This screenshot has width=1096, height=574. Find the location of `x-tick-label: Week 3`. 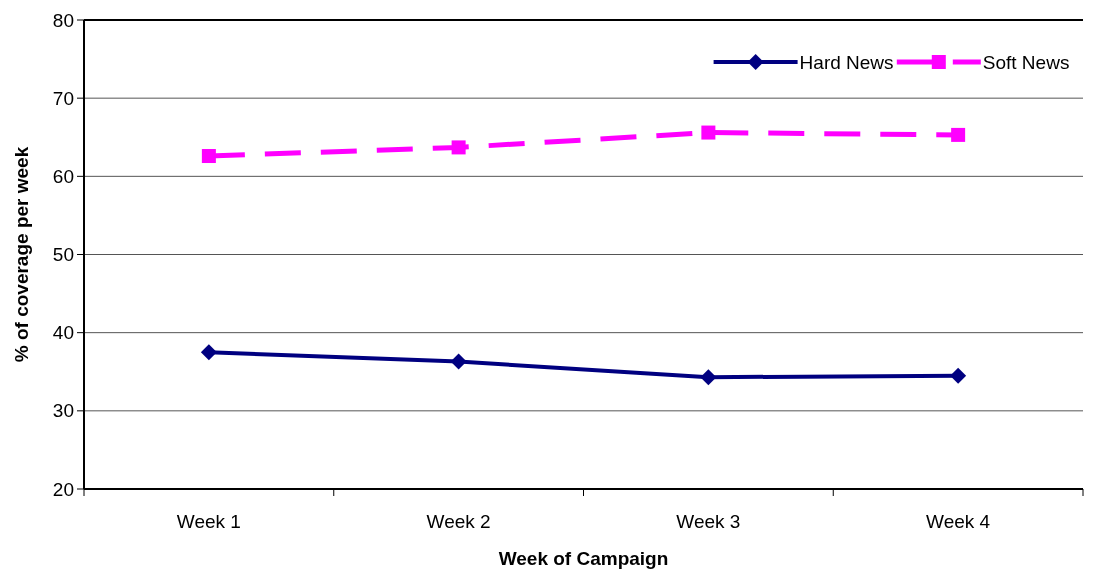

x-tick-label: Week 3 is located at coordinates (708, 521).